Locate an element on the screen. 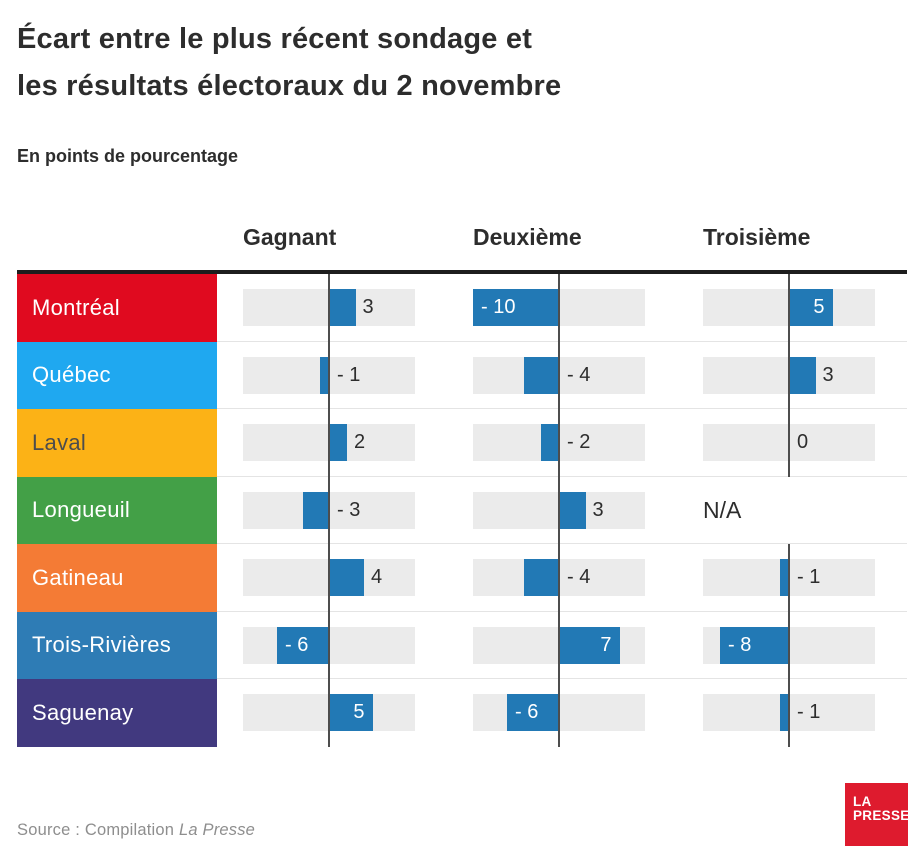 The height and width of the screenshot is (862, 924). row-label: Saguenay is located at coordinates (117, 713).